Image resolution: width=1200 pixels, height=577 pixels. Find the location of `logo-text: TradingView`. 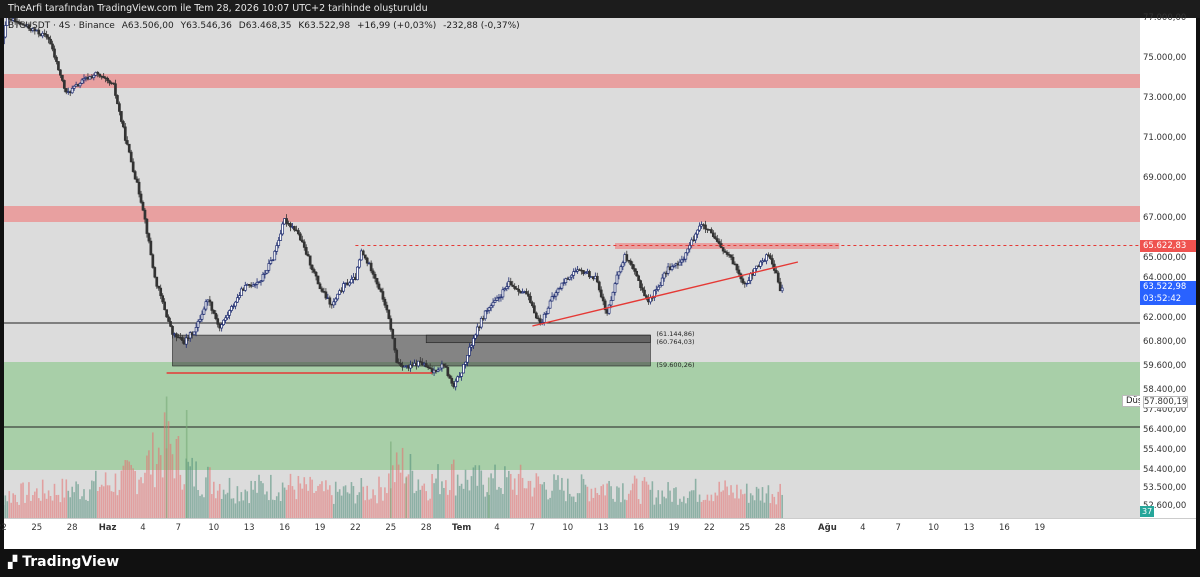

logo-text: TradingView is located at coordinates (71, 562).